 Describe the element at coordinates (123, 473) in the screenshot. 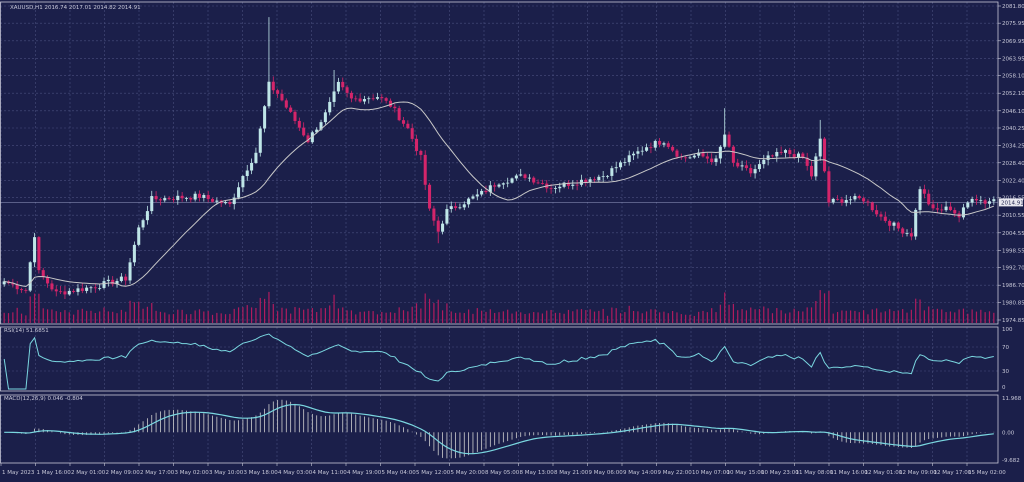

I see `time-tick-label: 2 May 09:00` at that location.